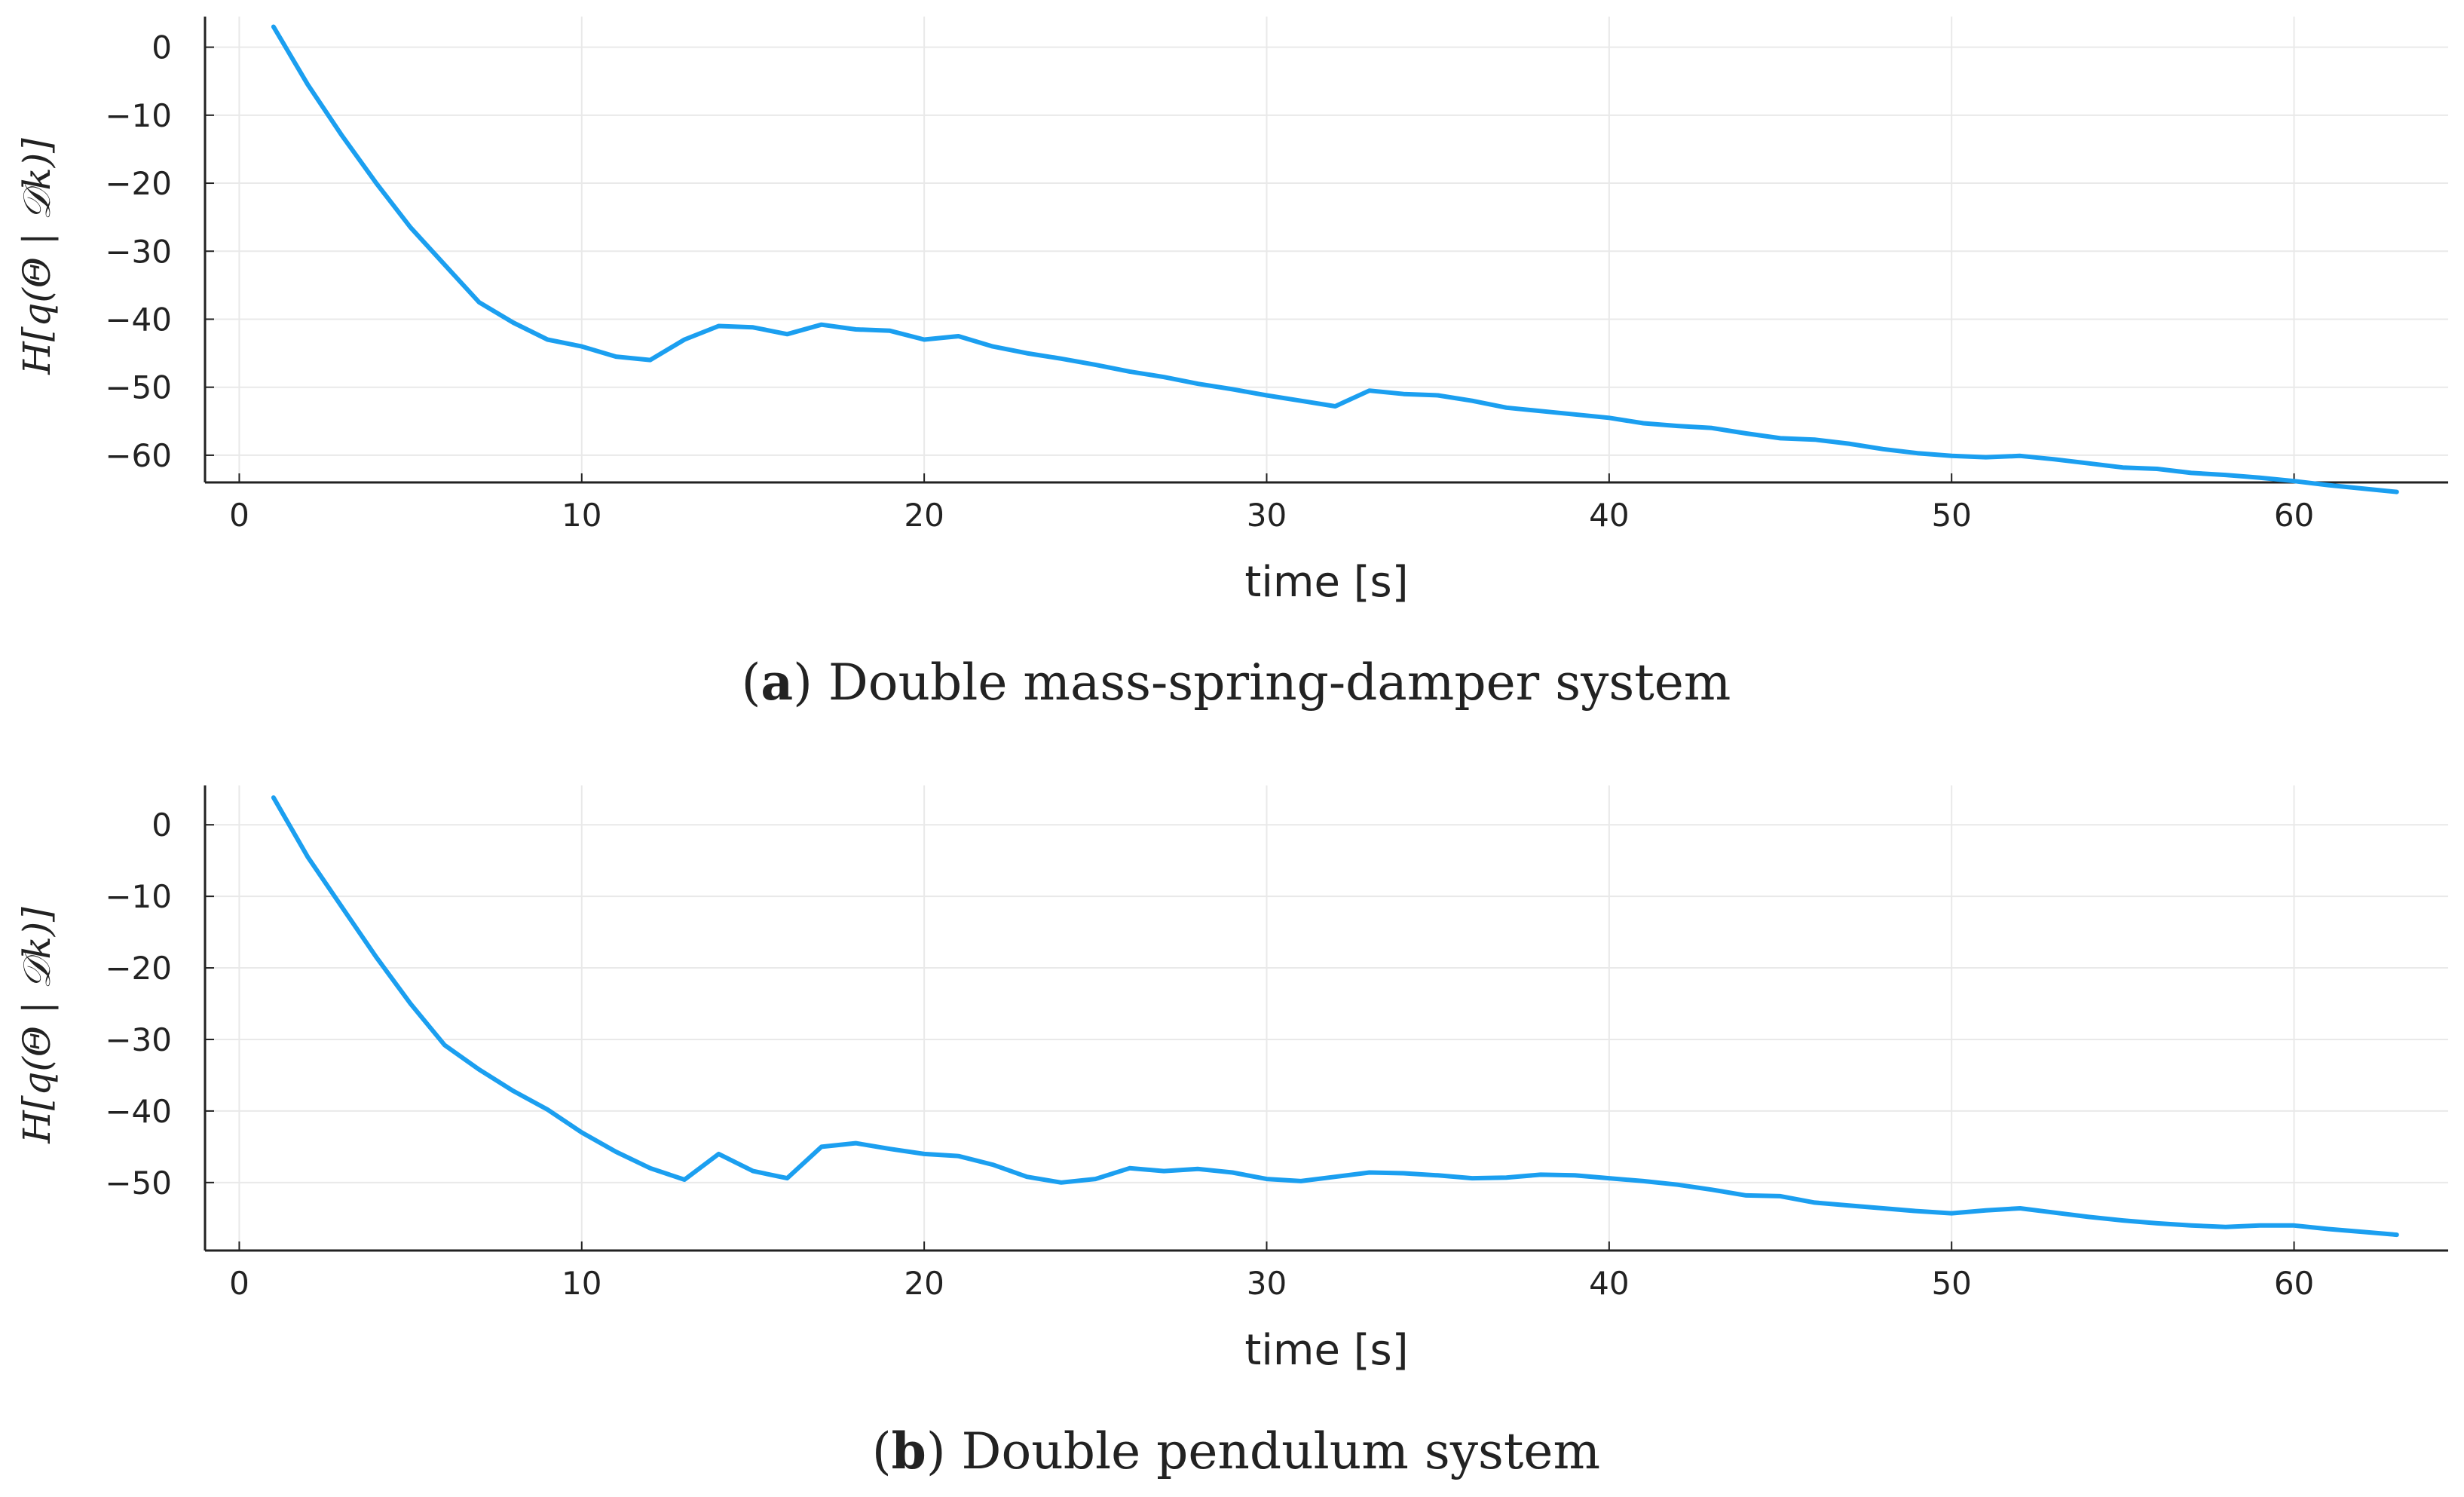 The width and height of the screenshot is (2464, 1497). I want to click on panel-a-x-axis-label: time [s], so click(1326, 582).